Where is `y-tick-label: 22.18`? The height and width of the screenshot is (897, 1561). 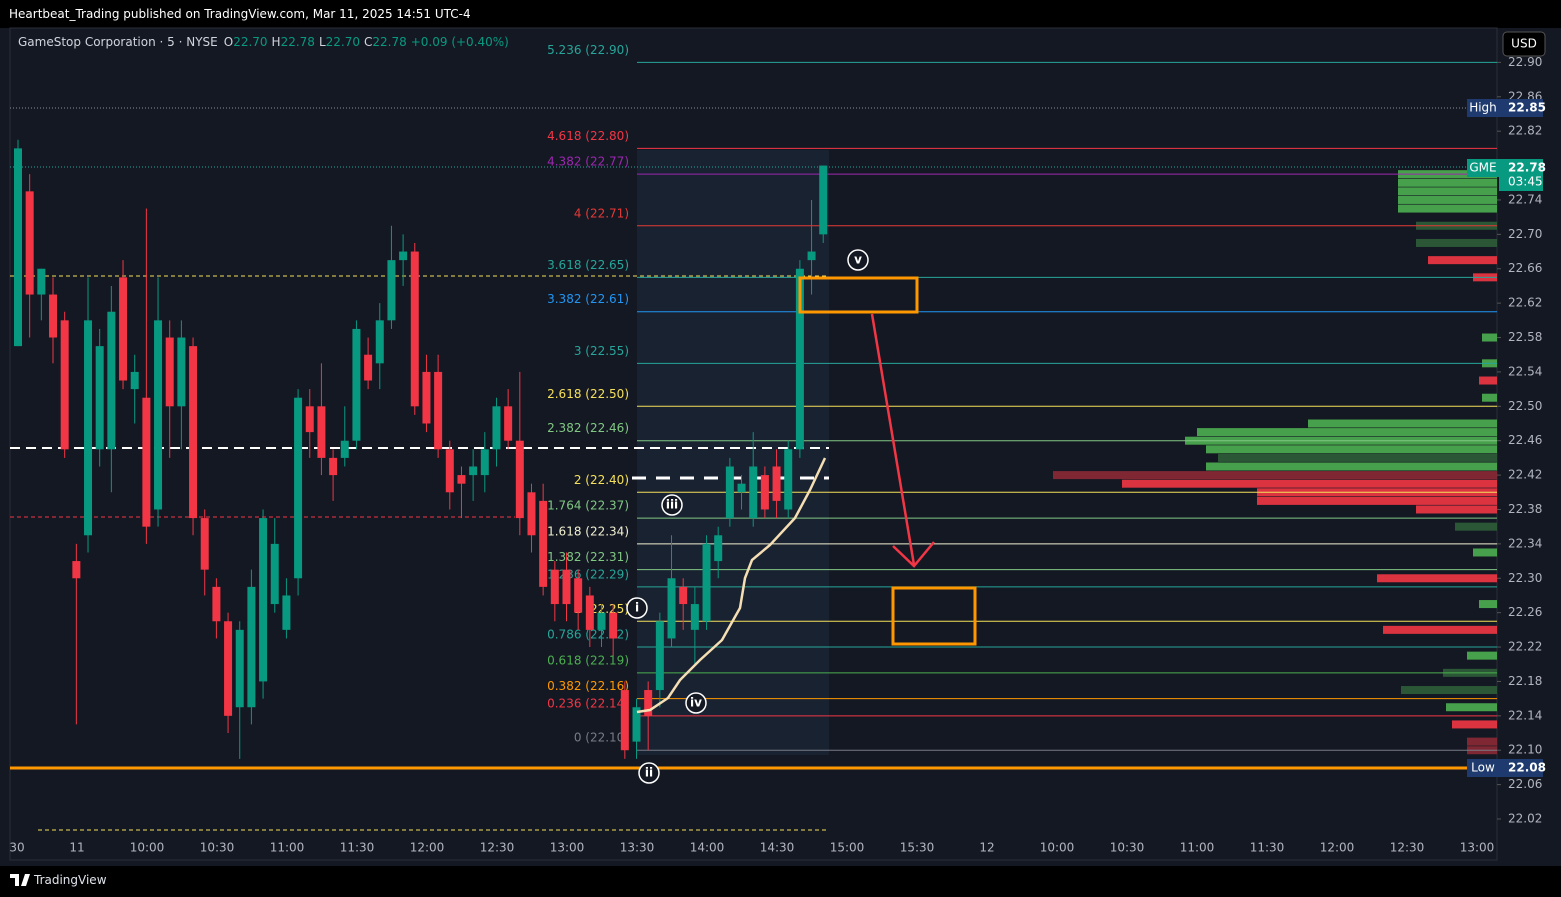
y-tick-label: 22.18 is located at coordinates (1525, 681).